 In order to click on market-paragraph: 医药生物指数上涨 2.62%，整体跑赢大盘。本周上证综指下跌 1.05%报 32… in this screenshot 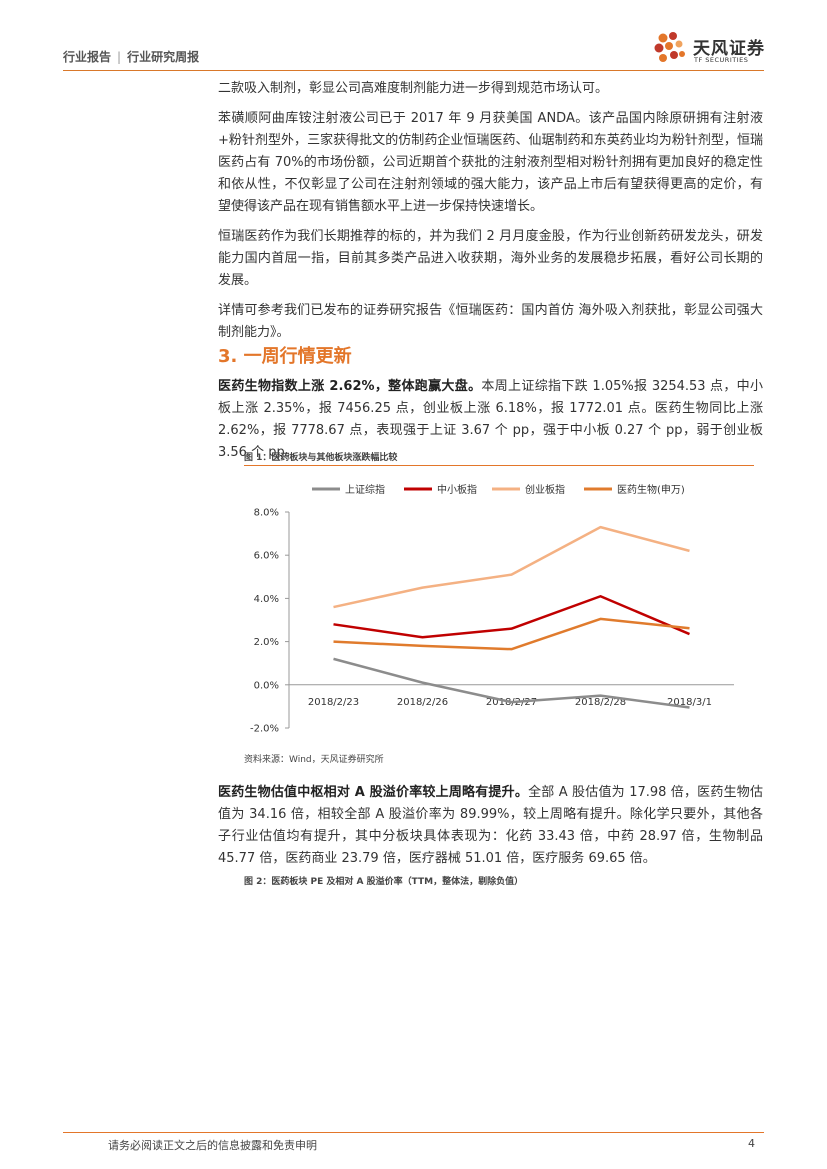, I will do `click(490, 420)`.